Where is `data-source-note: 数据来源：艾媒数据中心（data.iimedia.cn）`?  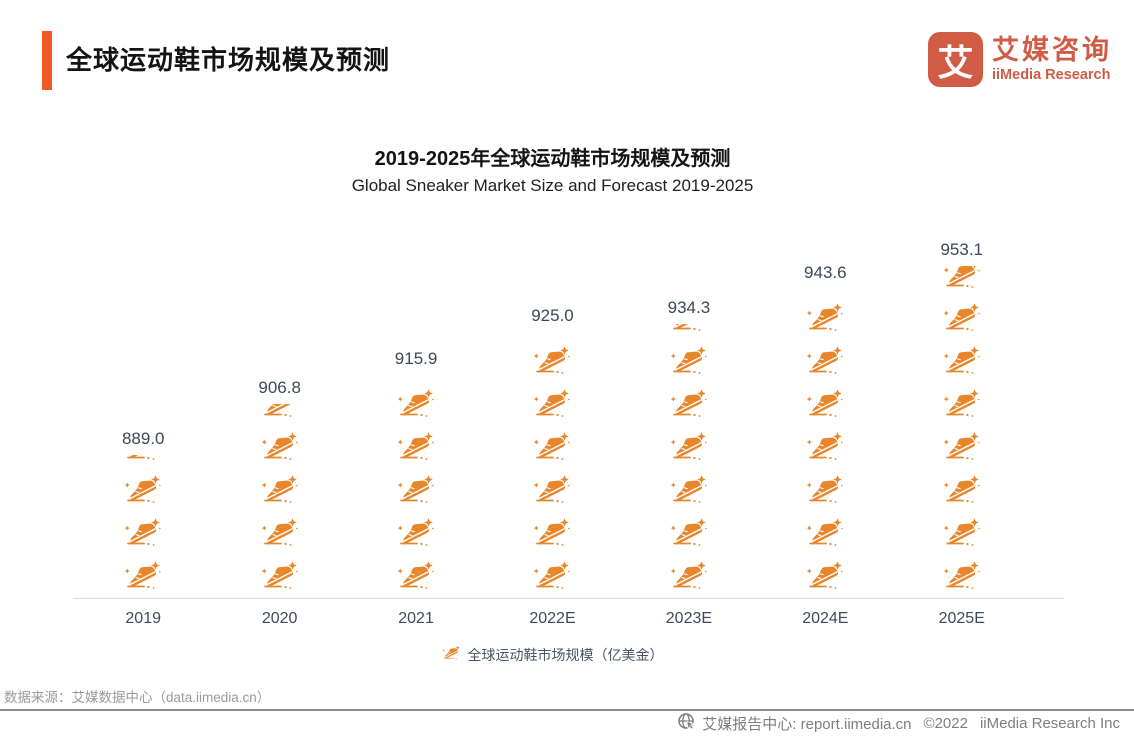
data-source-note: 数据来源：艾媒数据中心（data.iimedia.cn） is located at coordinates (137, 697).